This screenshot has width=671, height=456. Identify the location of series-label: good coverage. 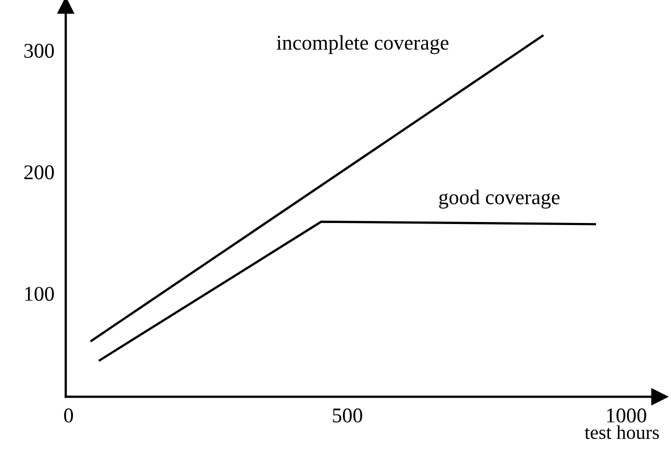
(499, 199).